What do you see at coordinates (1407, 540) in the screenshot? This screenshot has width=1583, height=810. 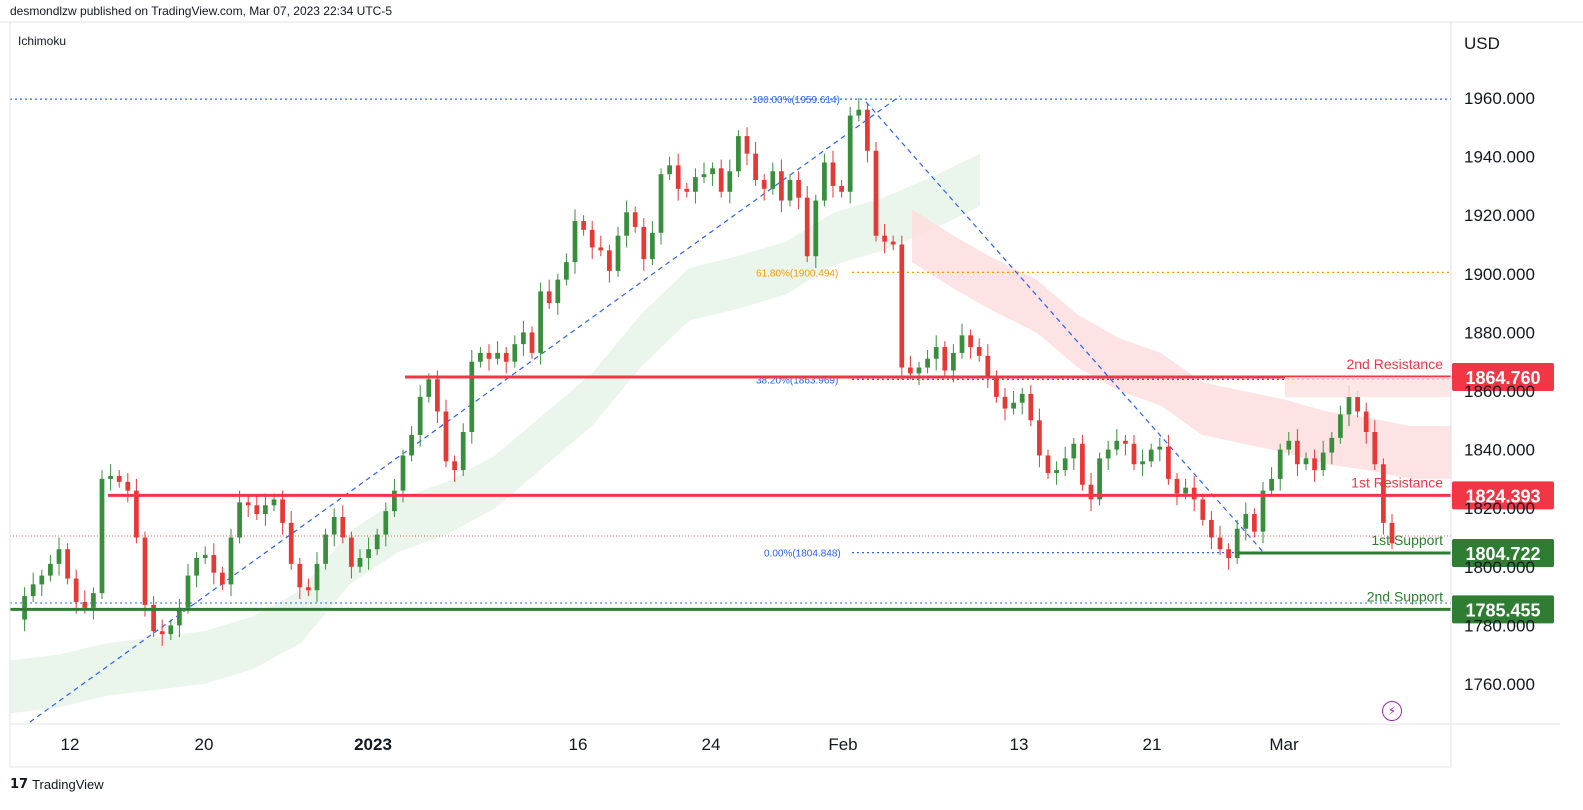 I see `level-name: 1st Support` at bounding box center [1407, 540].